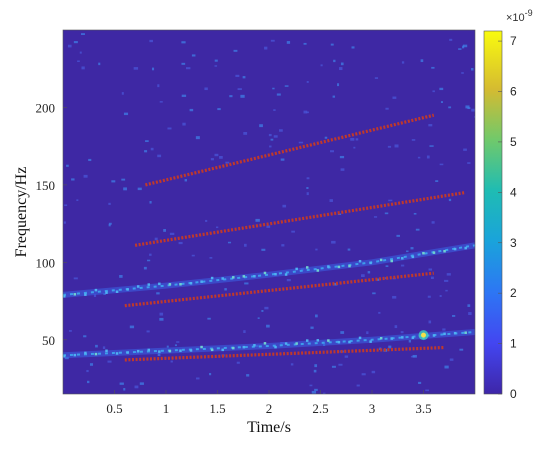 The width and height of the screenshot is (550, 449). Describe the element at coordinates (114, 408) in the screenshot. I see `x-tick-label: 0.5` at that location.